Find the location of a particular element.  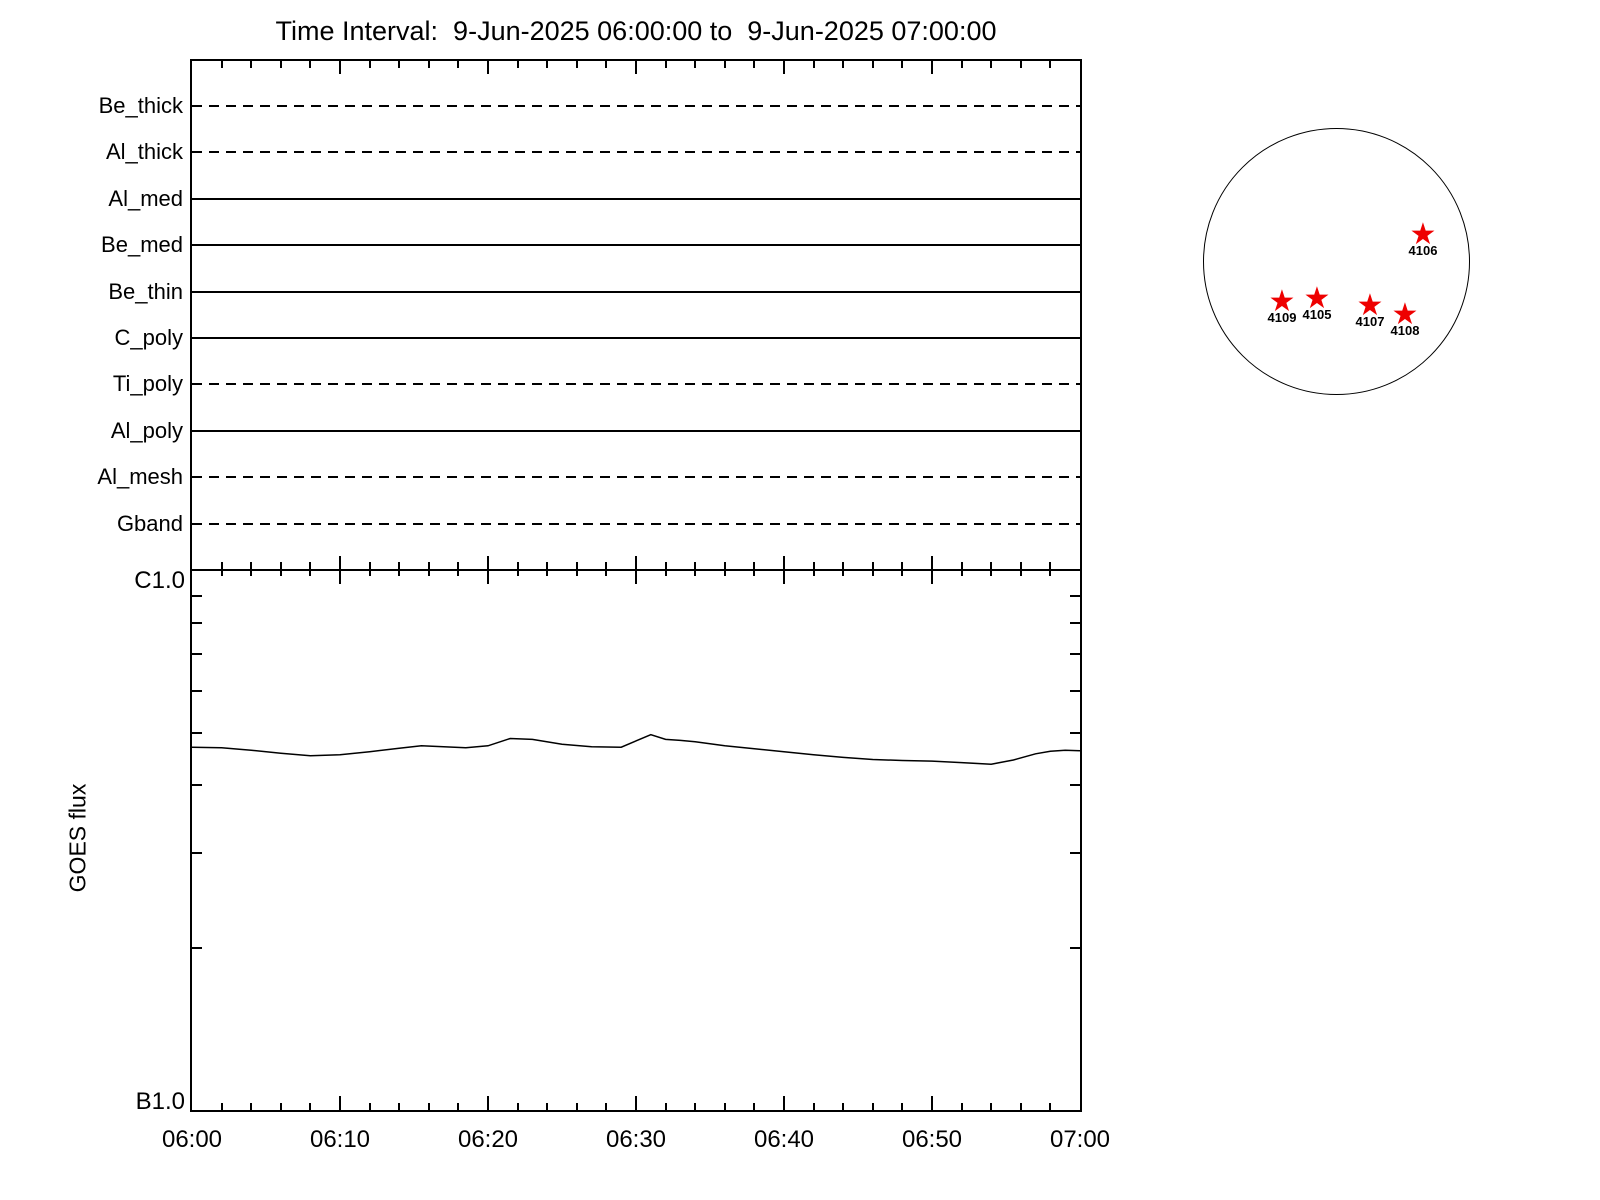

x-tick-label-06:20: 06:20 is located at coordinates (488, 1139).